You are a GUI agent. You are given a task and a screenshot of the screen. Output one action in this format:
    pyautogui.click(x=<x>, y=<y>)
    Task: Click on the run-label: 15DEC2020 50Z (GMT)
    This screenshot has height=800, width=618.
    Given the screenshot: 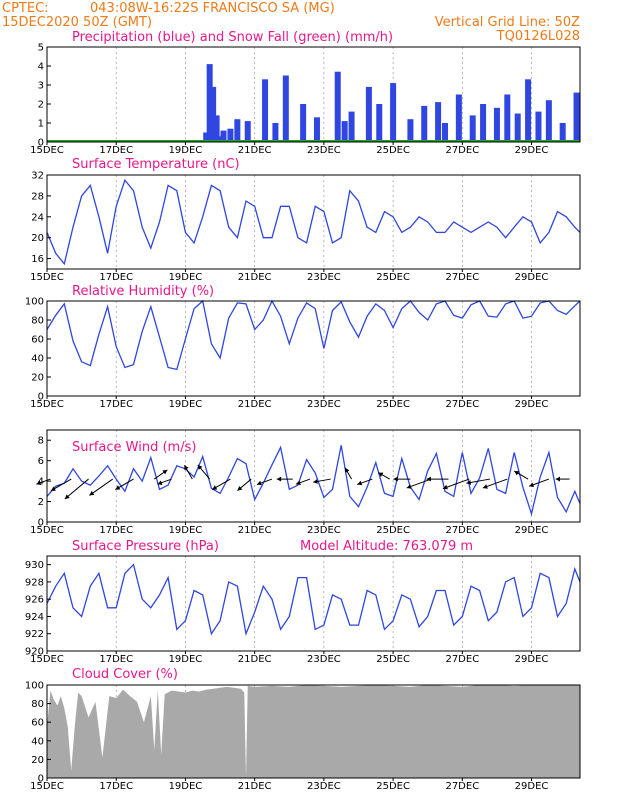 What is the action you would take?
    pyautogui.click(x=77, y=22)
    